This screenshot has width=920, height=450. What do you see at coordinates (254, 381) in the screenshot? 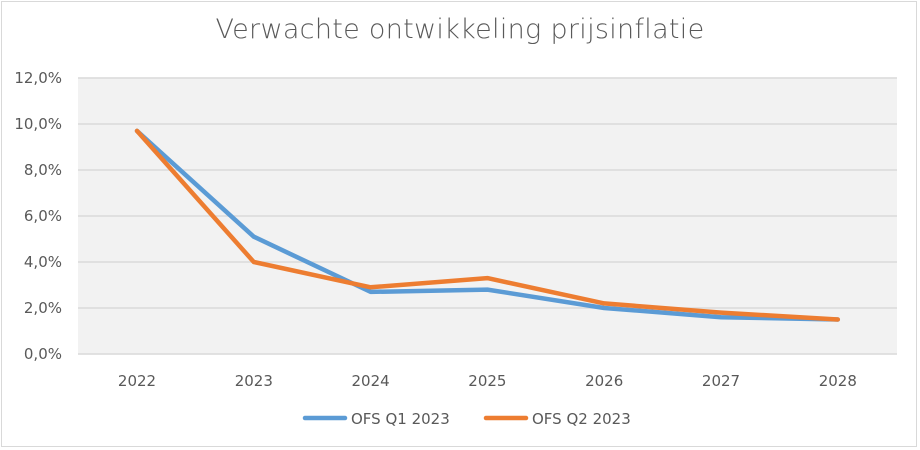
I see `x-tick-label: 2023` at bounding box center [254, 381].